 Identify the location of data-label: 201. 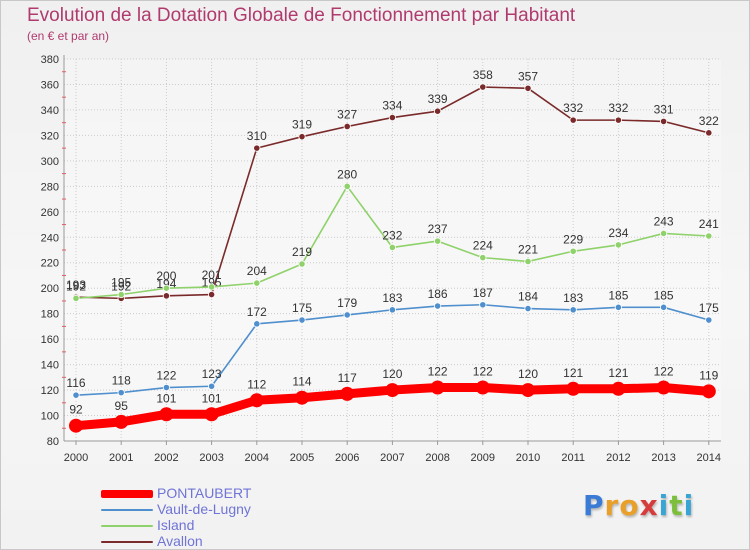
(212, 275).